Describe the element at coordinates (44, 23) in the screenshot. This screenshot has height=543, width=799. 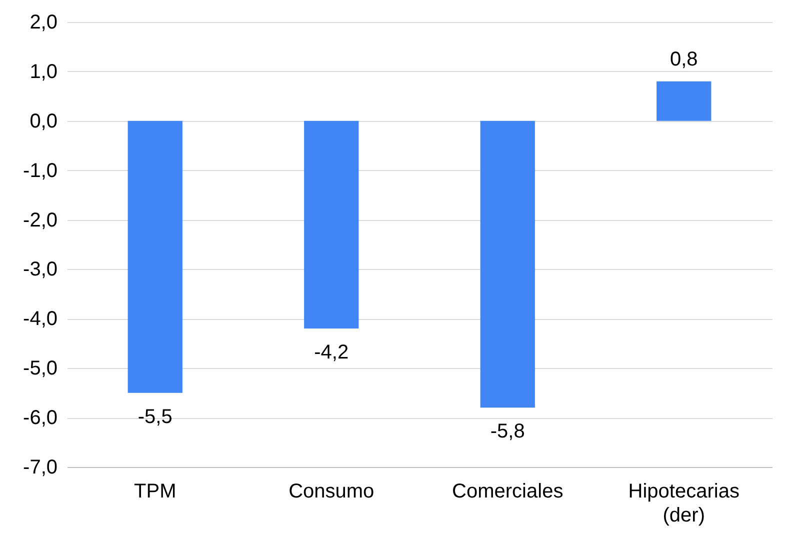
I see `y-tick-label: 2,0` at that location.